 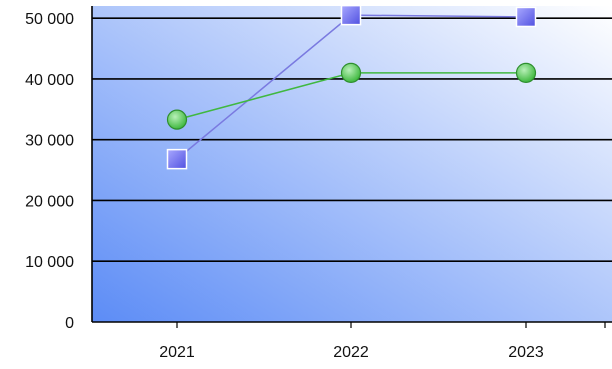 What do you see at coordinates (69, 323) in the screenshot?
I see `y-tick-label: 0` at bounding box center [69, 323].